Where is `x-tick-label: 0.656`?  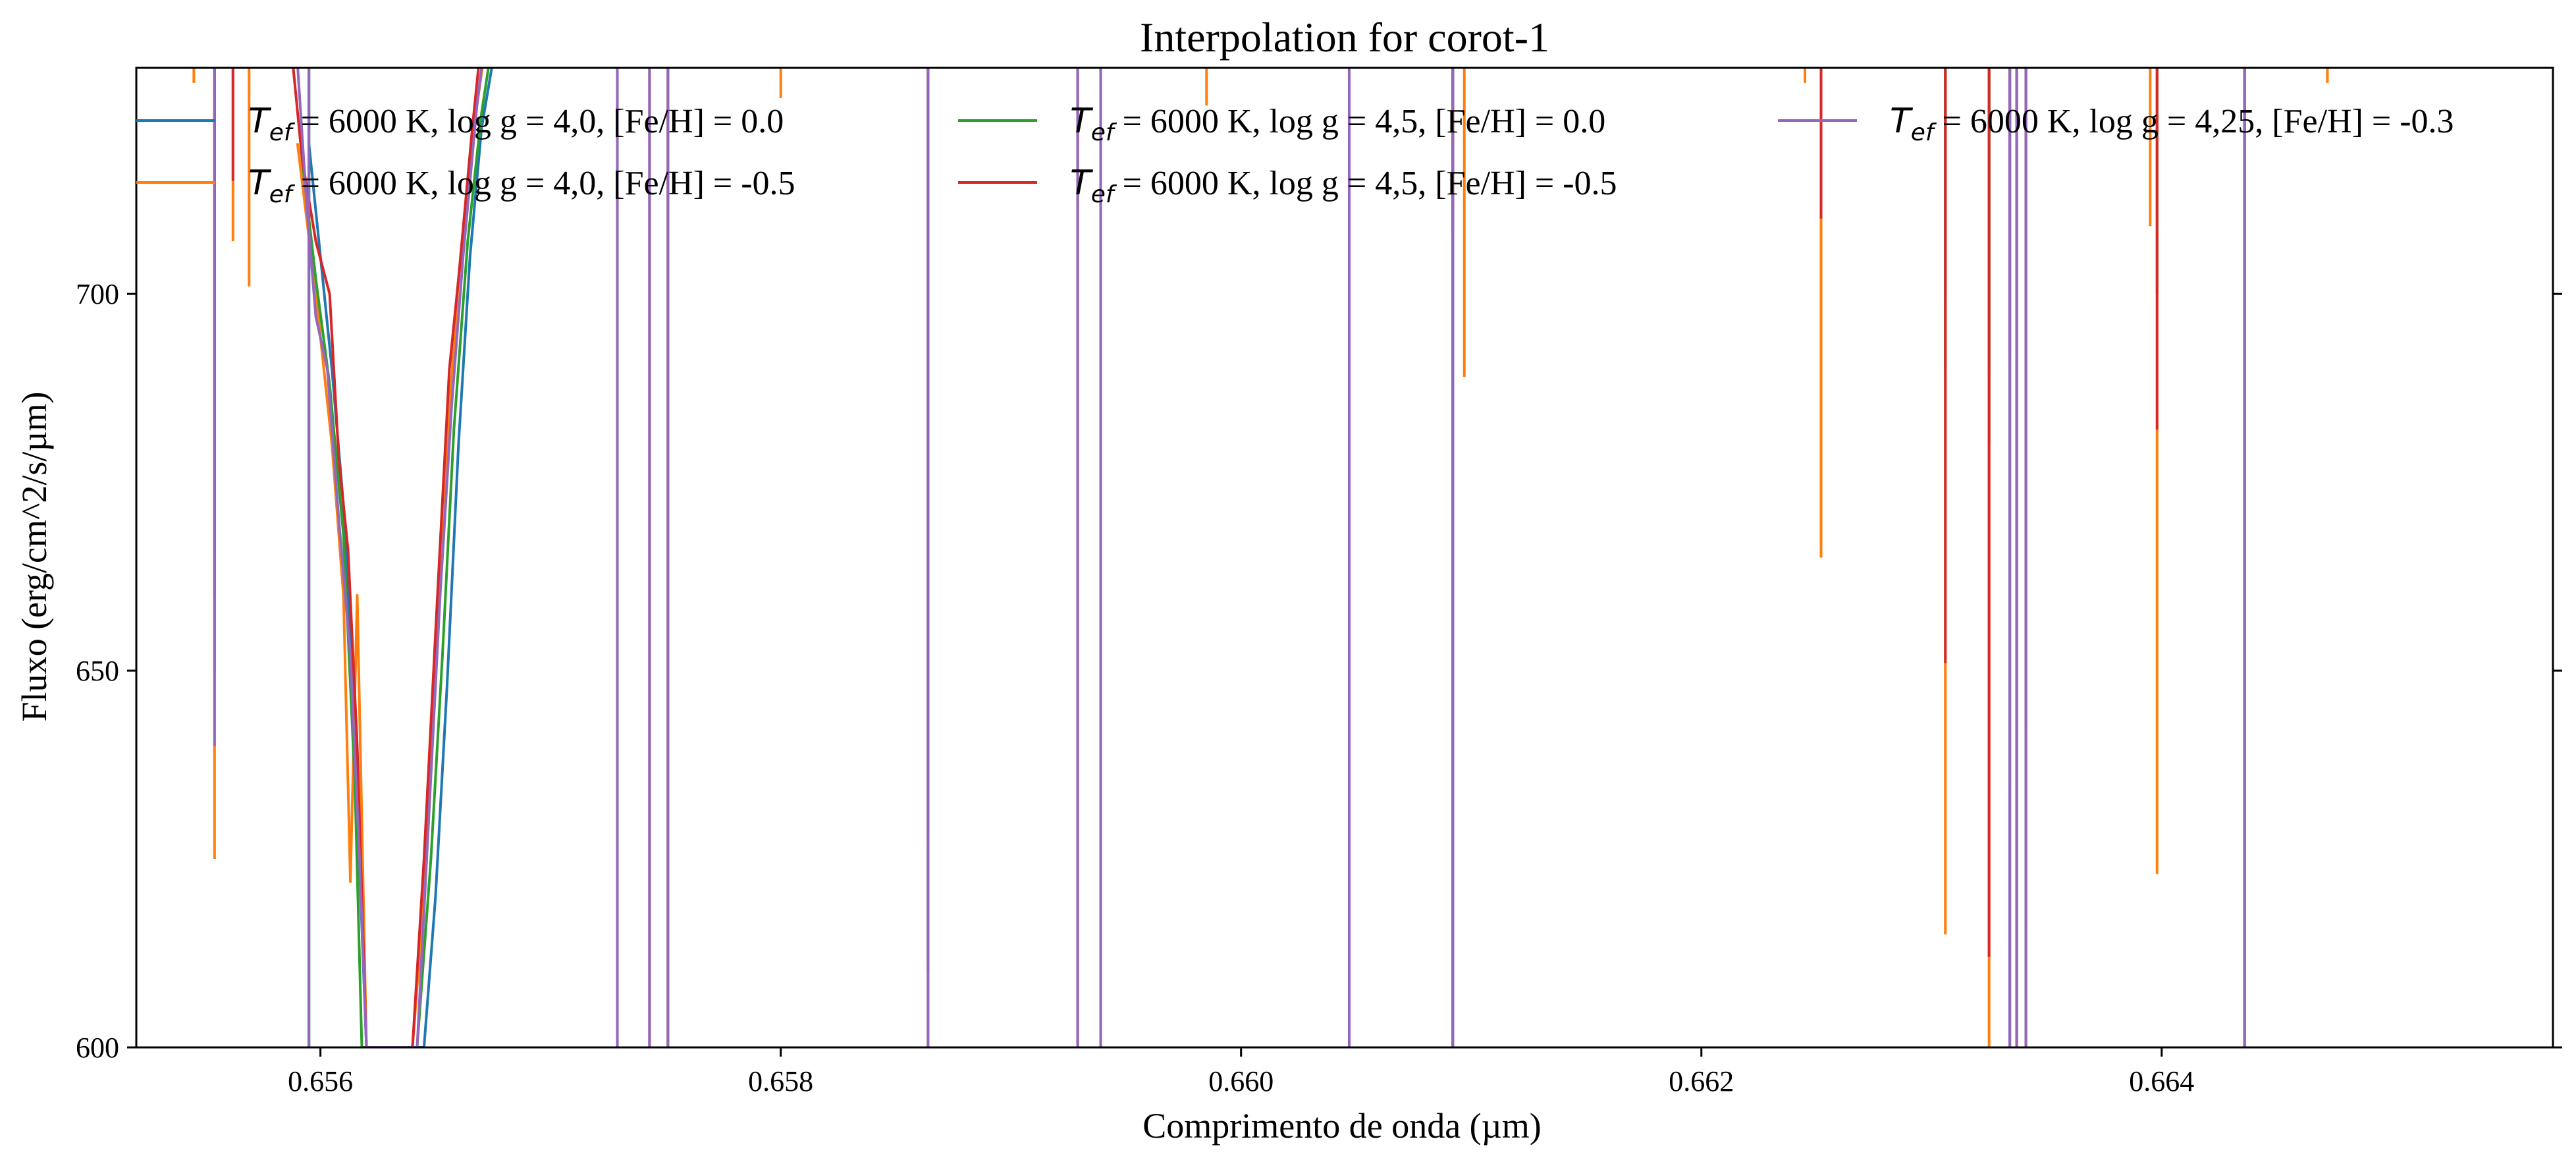
x-tick-label: 0.656 is located at coordinates (320, 1081).